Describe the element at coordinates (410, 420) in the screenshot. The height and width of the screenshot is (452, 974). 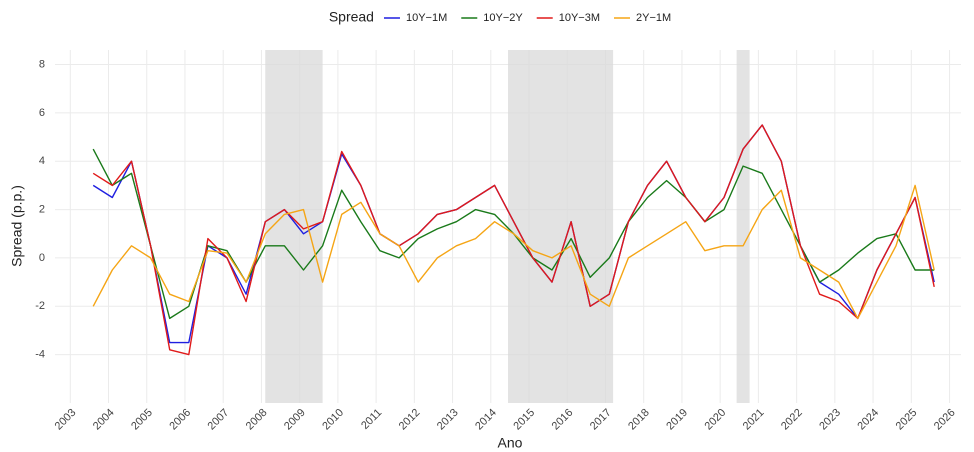
I see `x-tick-label: 2012` at that location.